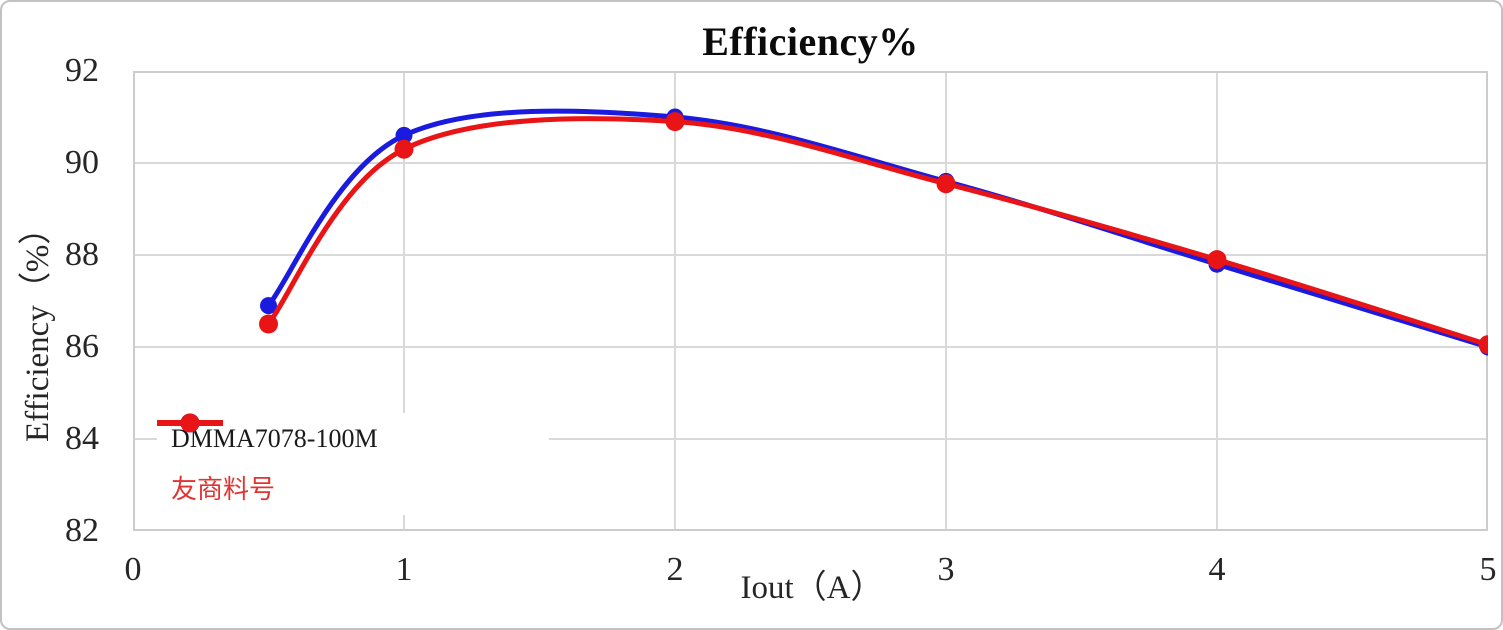 The width and height of the screenshot is (1503, 630). Describe the element at coordinates (1488, 569) in the screenshot. I see `x-tick-label: 5` at that location.